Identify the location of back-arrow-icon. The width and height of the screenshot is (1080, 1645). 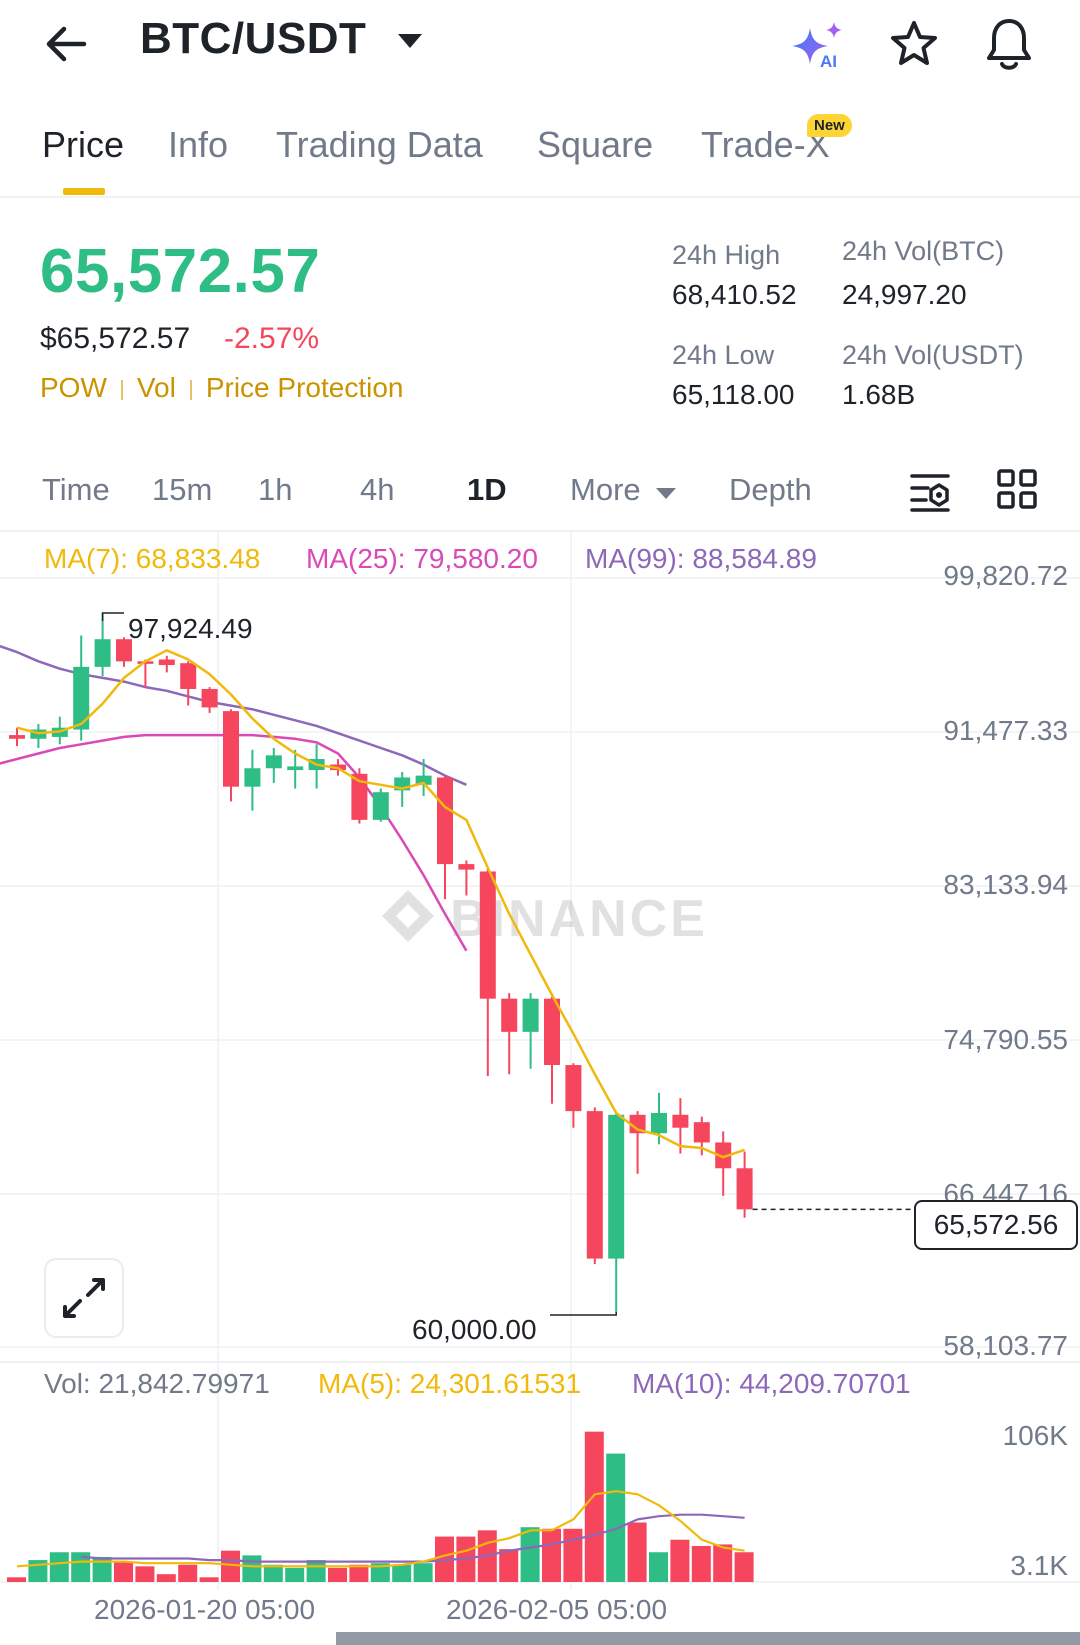
(68, 44).